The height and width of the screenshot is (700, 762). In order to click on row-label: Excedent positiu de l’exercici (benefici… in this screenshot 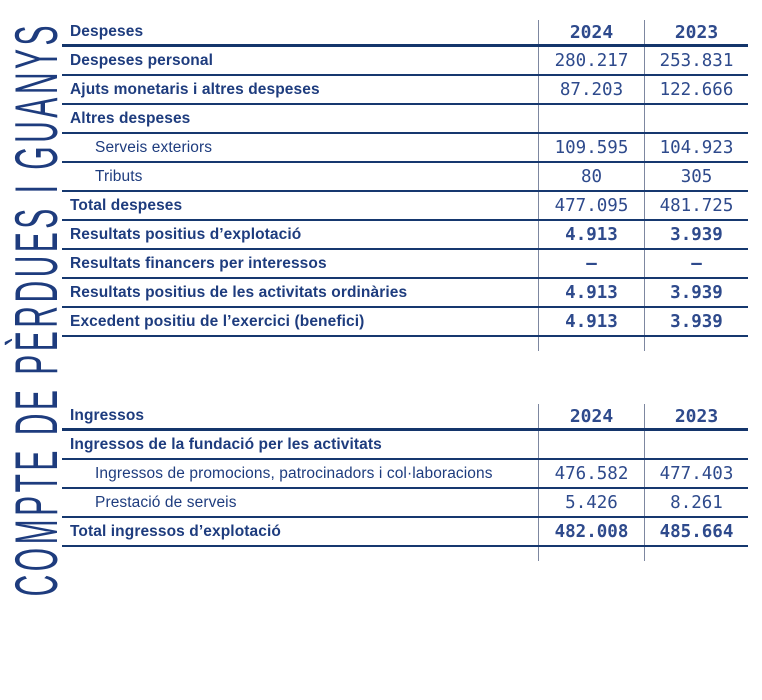, I will do `click(217, 321)`.